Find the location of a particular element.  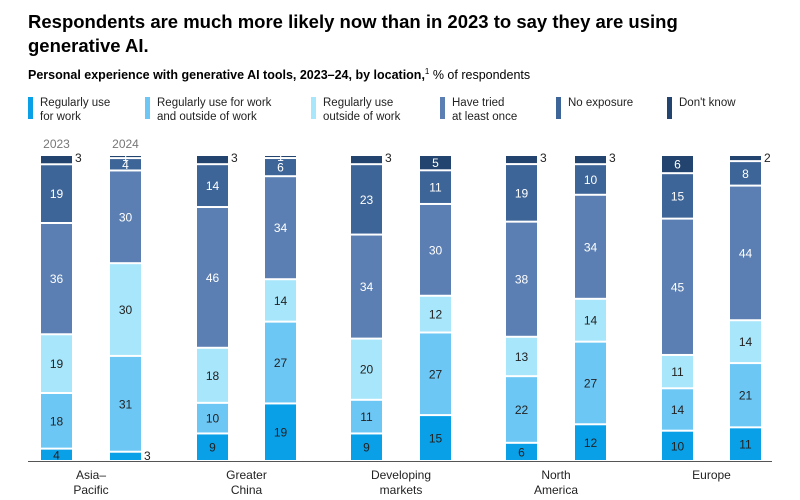

footnote-mark: 1 is located at coordinates (427, 71).